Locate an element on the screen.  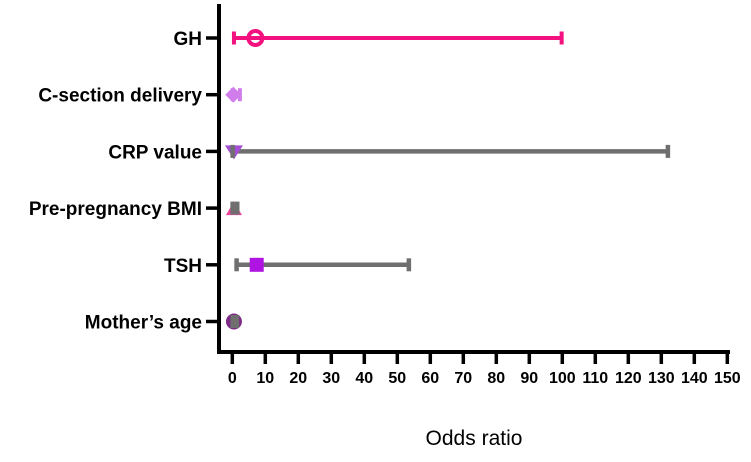
x-tick-label: 70 is located at coordinates (463, 378).